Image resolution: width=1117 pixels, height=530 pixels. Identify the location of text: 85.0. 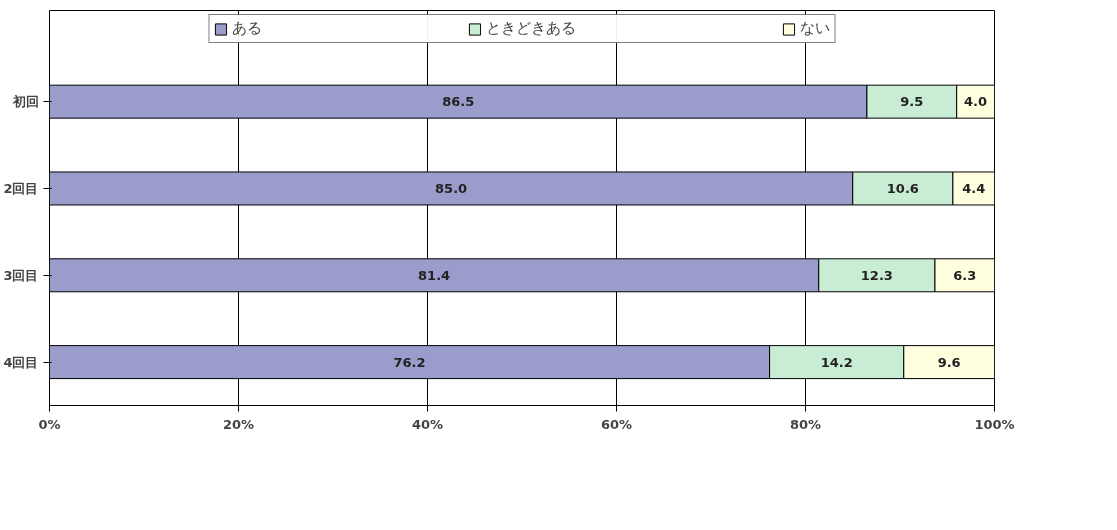
(451, 188).